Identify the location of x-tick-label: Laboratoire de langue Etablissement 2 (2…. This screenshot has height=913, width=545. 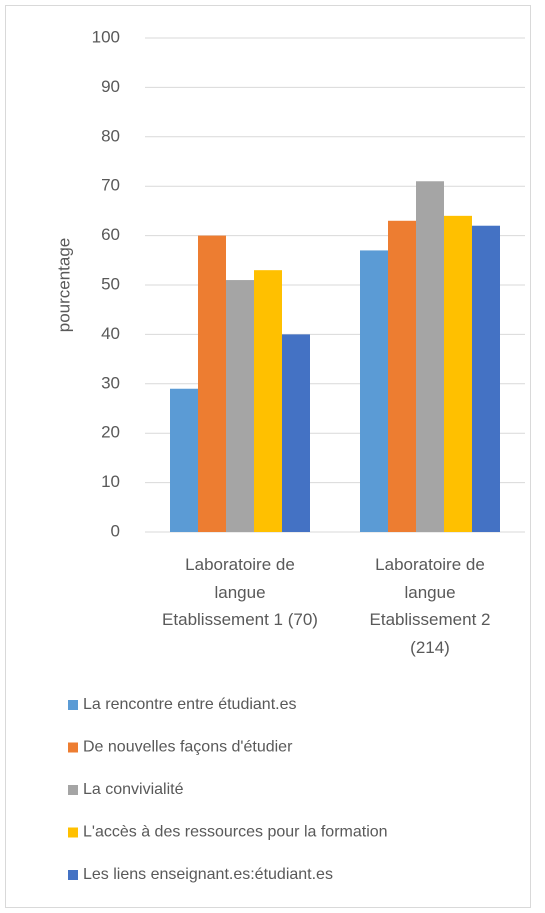
(430, 606).